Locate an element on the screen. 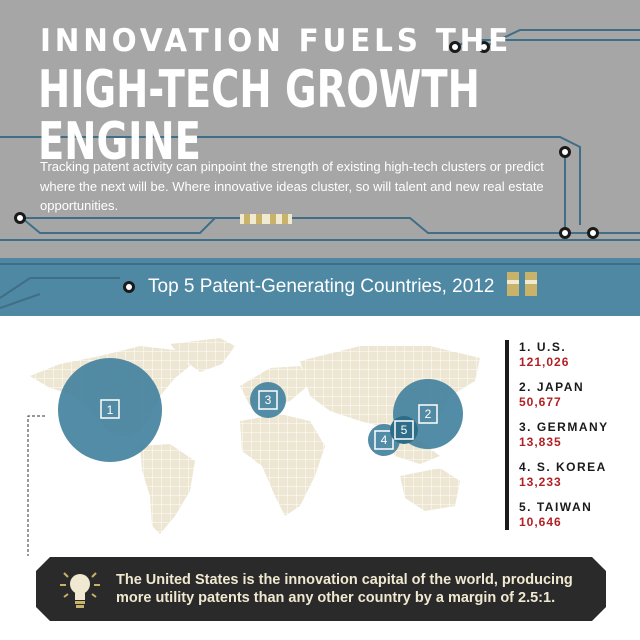 This screenshot has width=640, height=640. svg-text: 3 is located at coordinates (268, 400).